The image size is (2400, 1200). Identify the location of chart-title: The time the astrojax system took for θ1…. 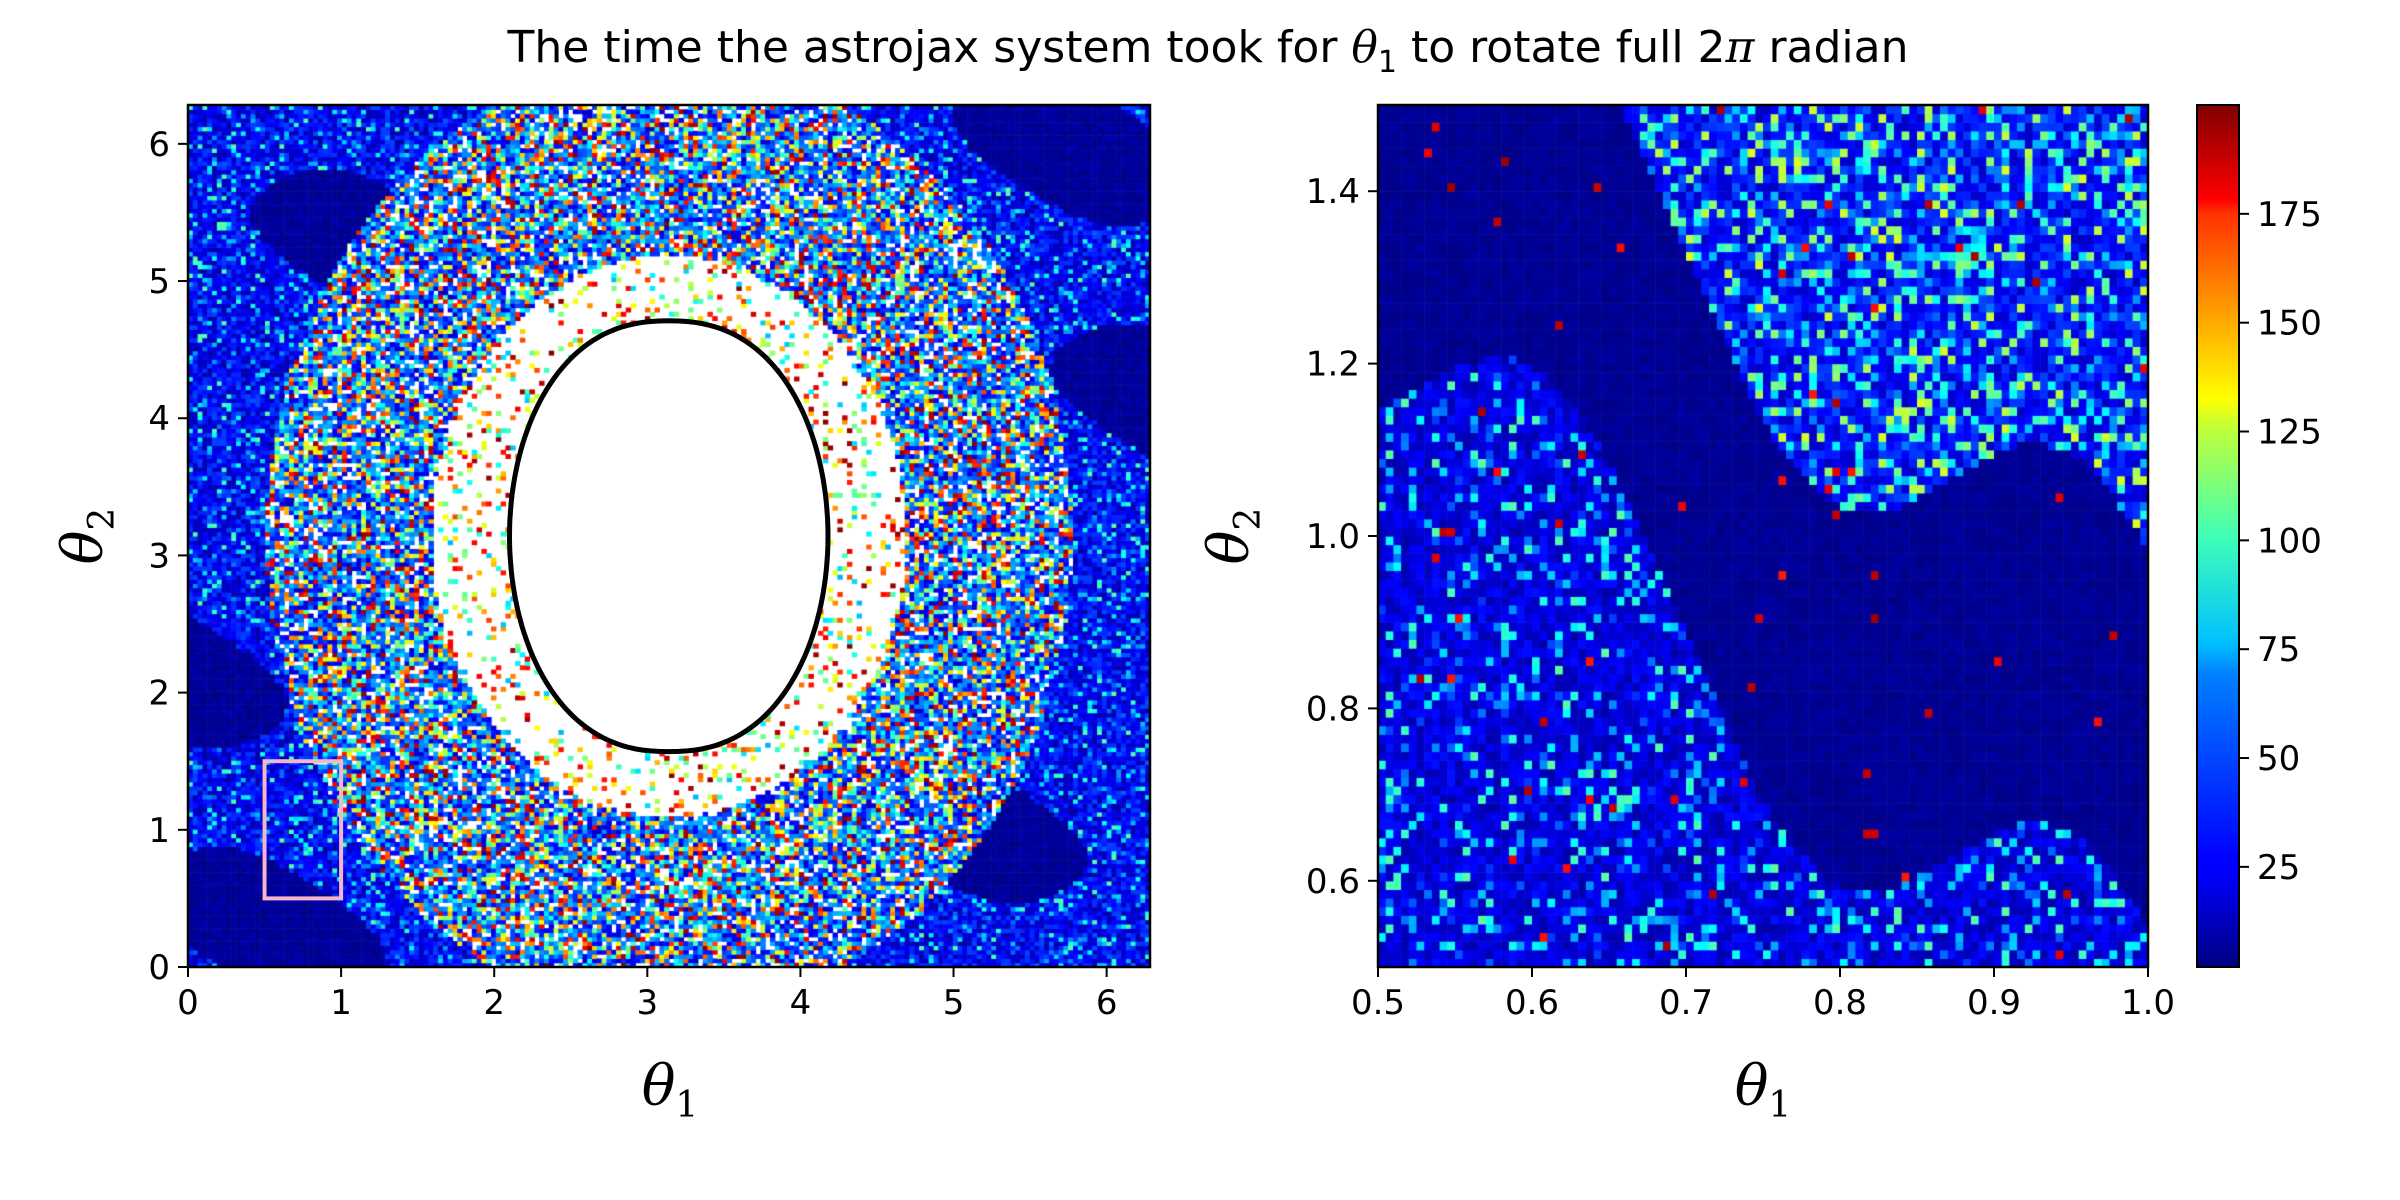
(1208, 51).